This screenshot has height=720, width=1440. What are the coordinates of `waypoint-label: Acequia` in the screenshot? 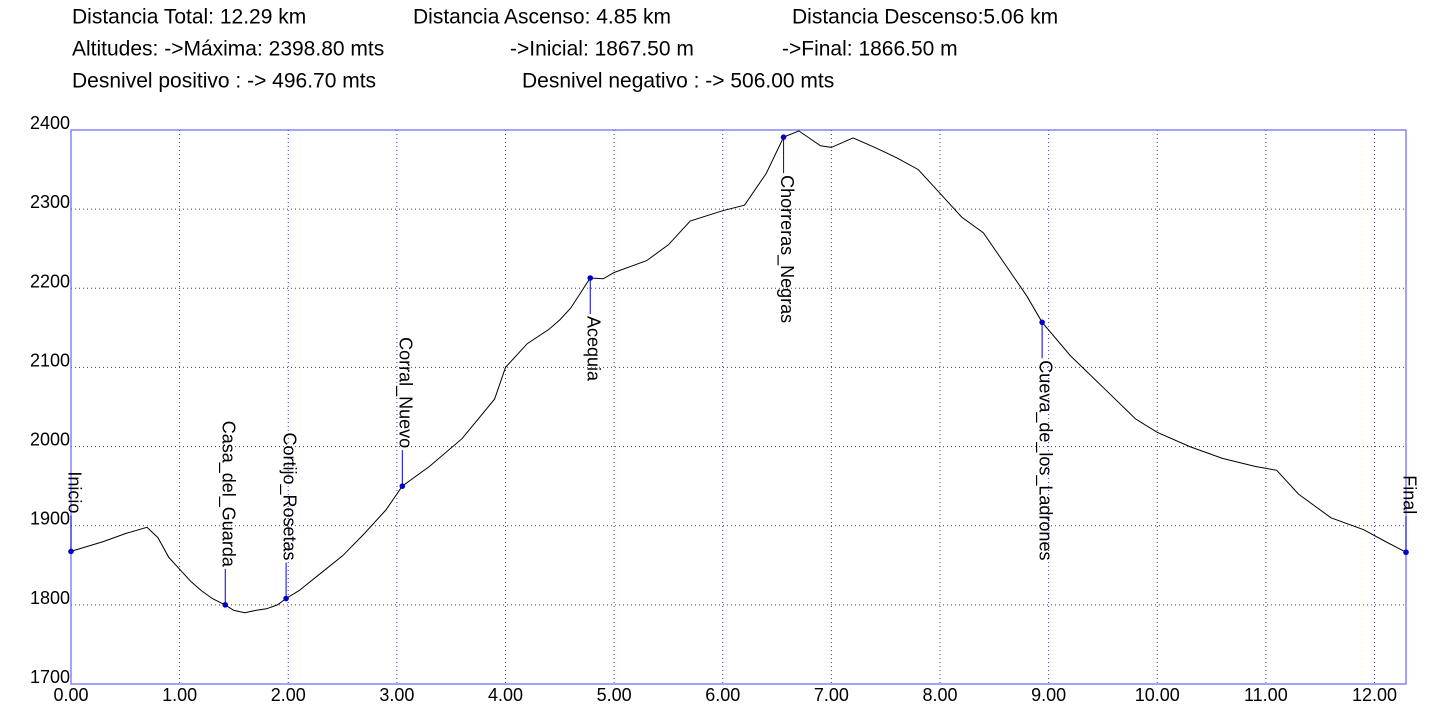 It's located at (593, 349).